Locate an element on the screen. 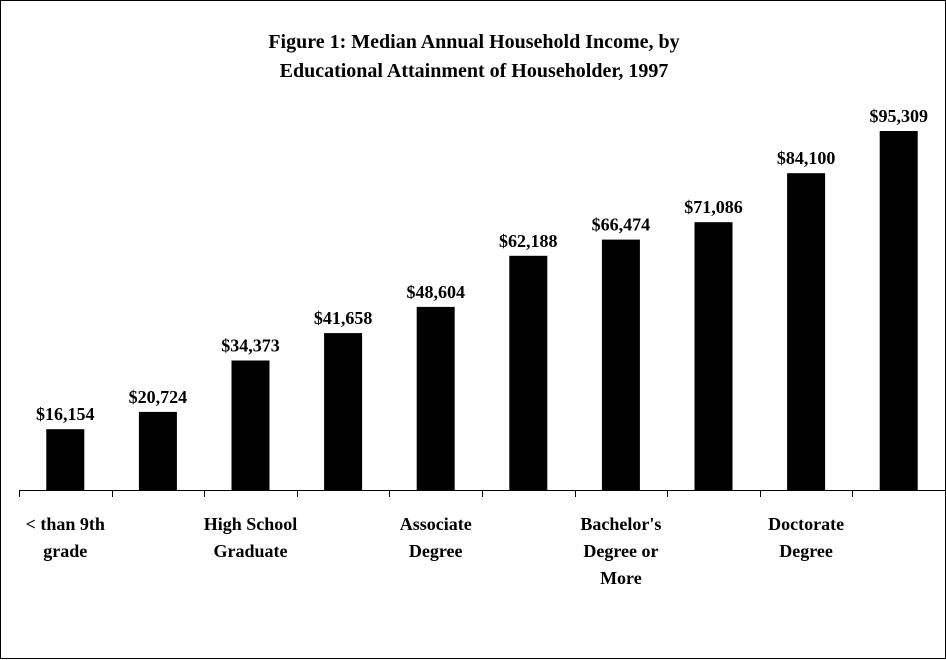 The width and height of the screenshot is (946, 660). data-label-1: $20,724 is located at coordinates (158, 397).